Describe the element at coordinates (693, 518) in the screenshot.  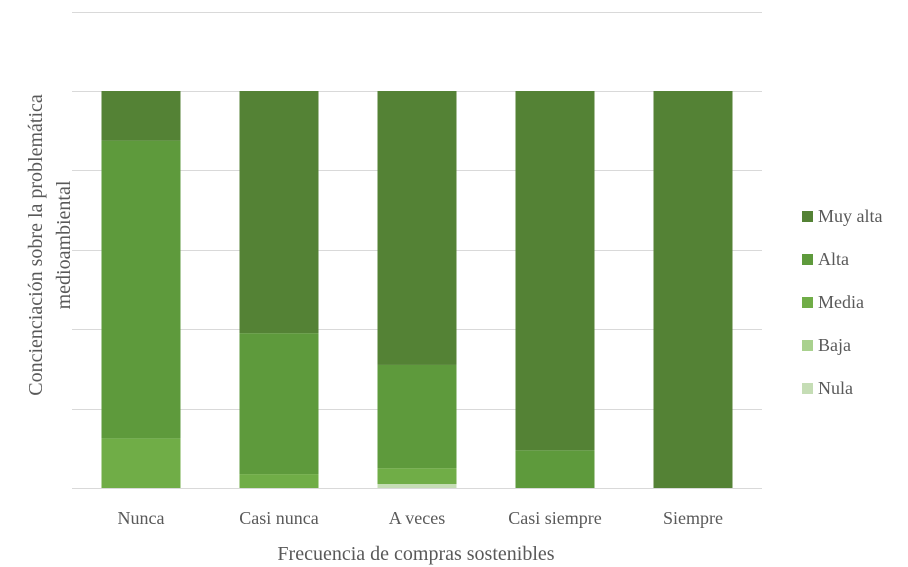
I see `x-tick-label: Siempre` at that location.